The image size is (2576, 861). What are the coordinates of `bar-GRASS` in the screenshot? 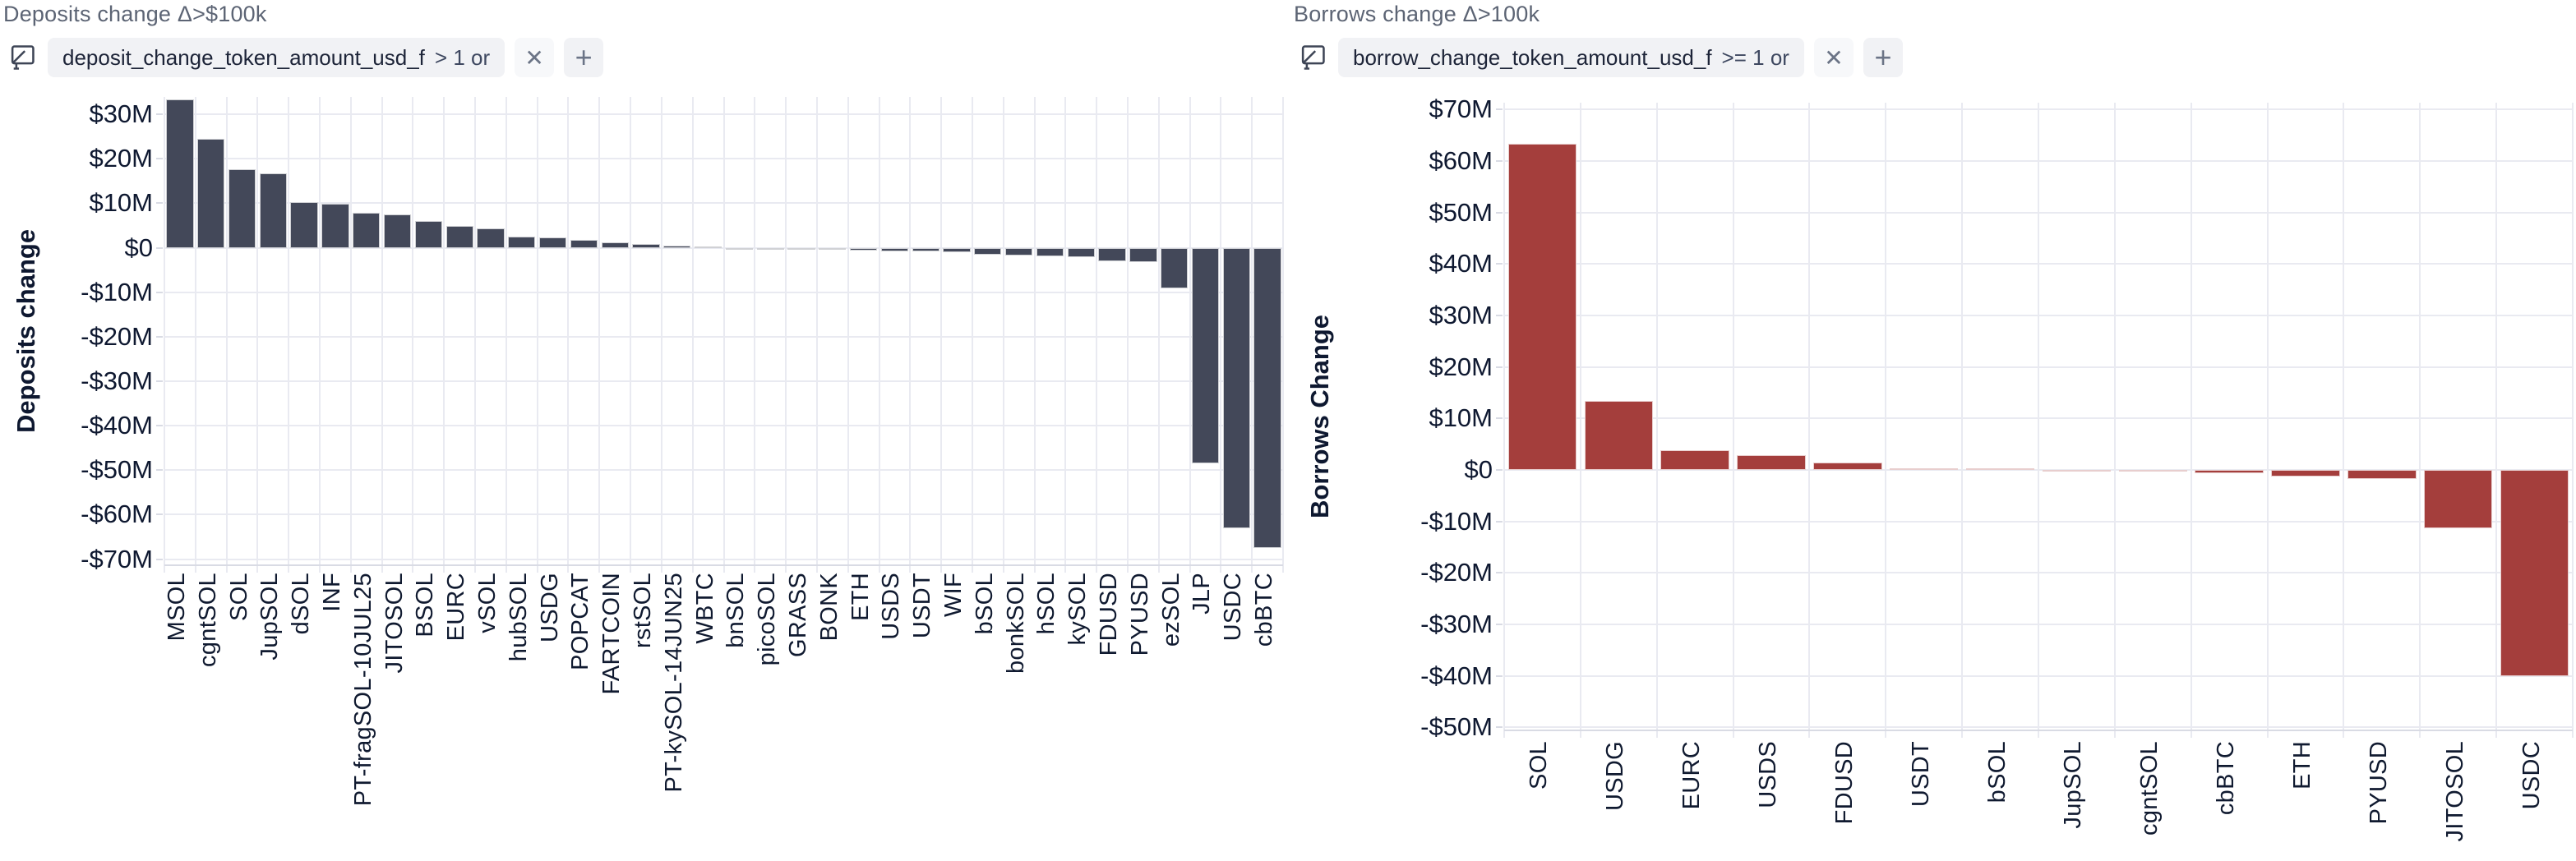 It's located at (801, 249).